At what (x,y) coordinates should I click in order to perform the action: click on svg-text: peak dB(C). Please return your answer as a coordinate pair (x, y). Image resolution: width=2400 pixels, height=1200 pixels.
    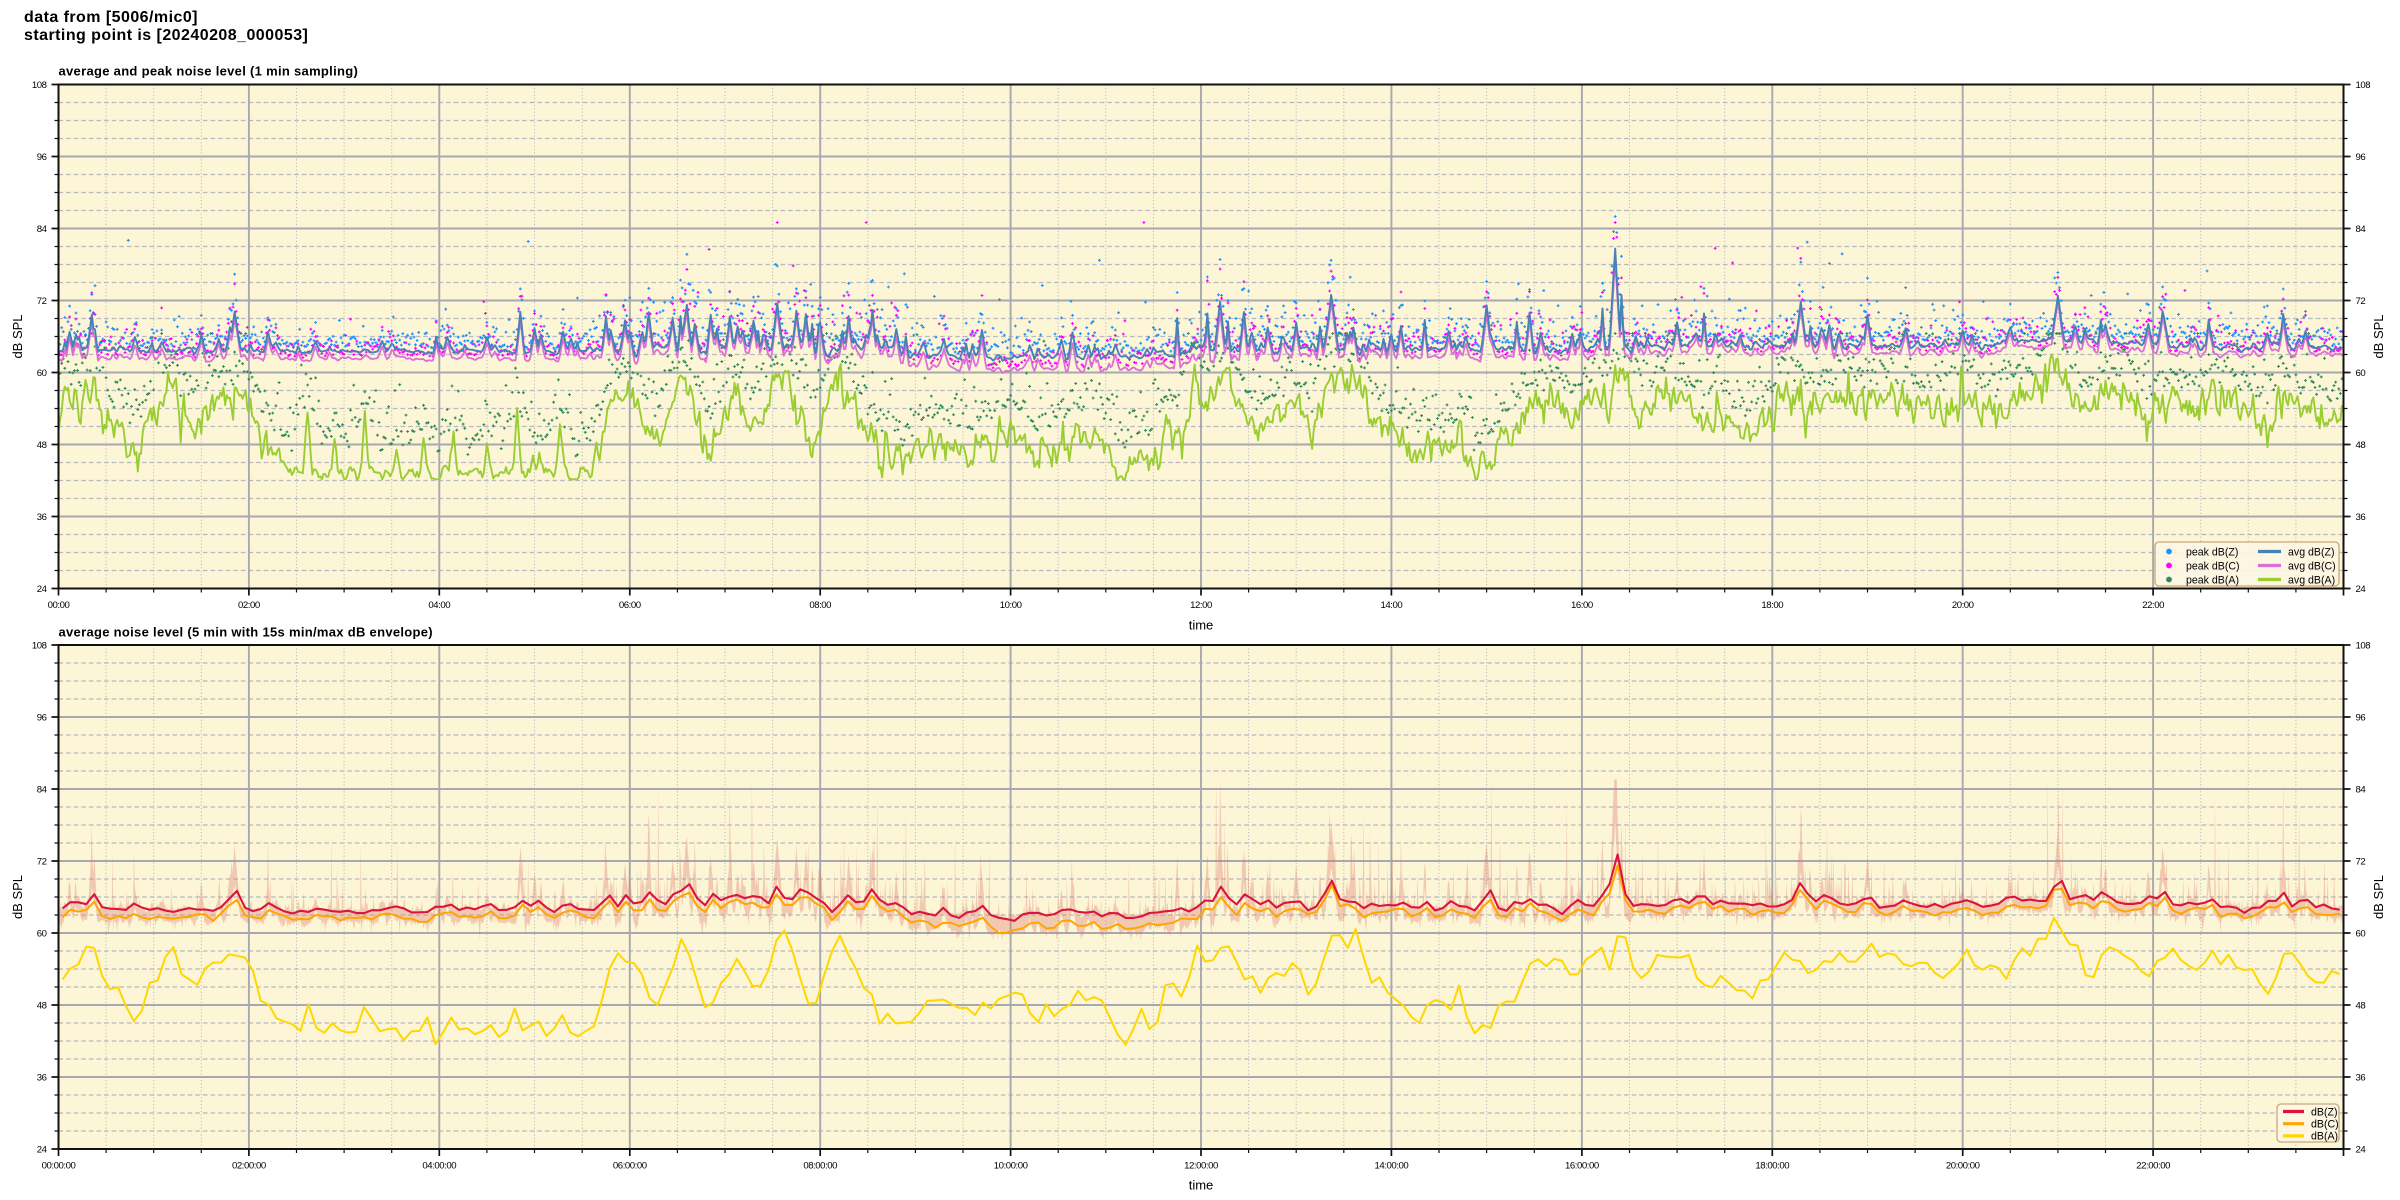
    Looking at the image, I should click on (2213, 566).